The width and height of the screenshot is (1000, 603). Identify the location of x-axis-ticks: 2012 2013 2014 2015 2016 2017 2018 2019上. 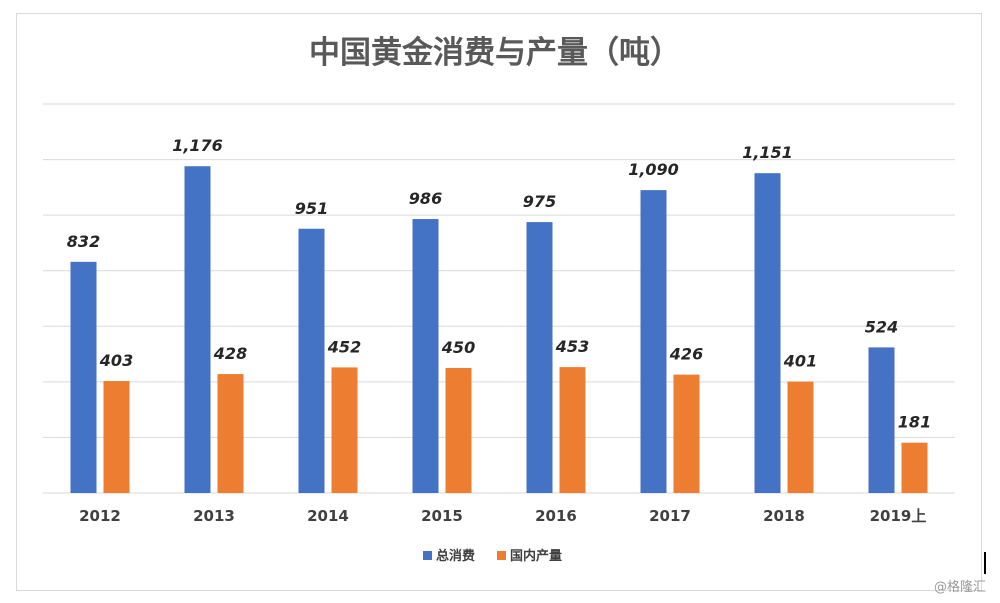
(502, 516).